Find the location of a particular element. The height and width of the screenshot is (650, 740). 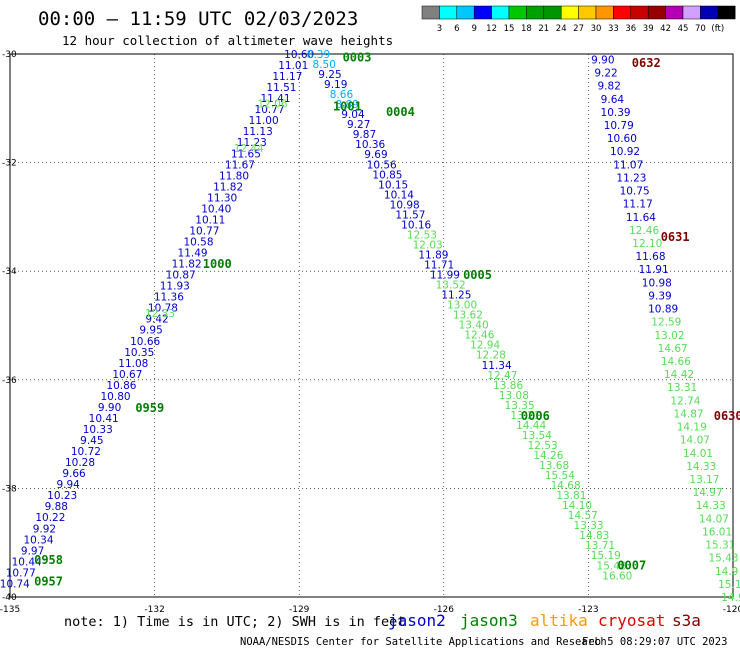

wave-height-value: 10.92 is located at coordinates (625, 152).